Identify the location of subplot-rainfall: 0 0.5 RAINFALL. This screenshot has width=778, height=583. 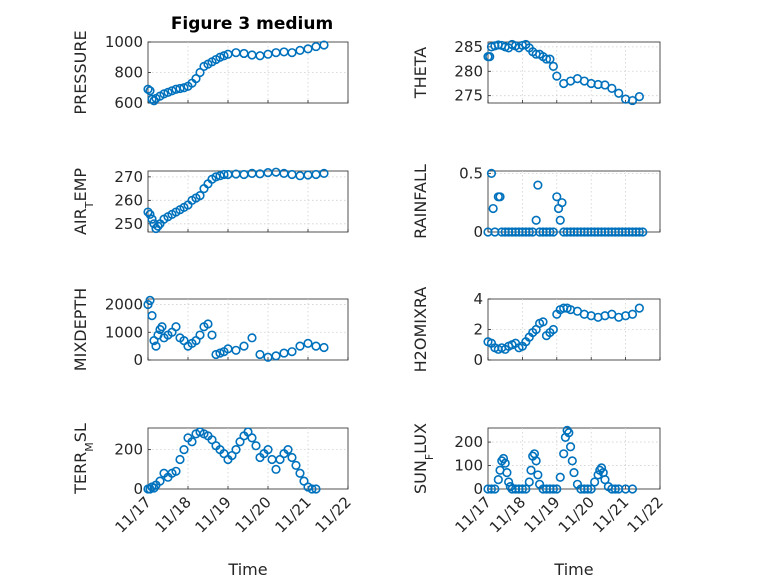
(536, 202).